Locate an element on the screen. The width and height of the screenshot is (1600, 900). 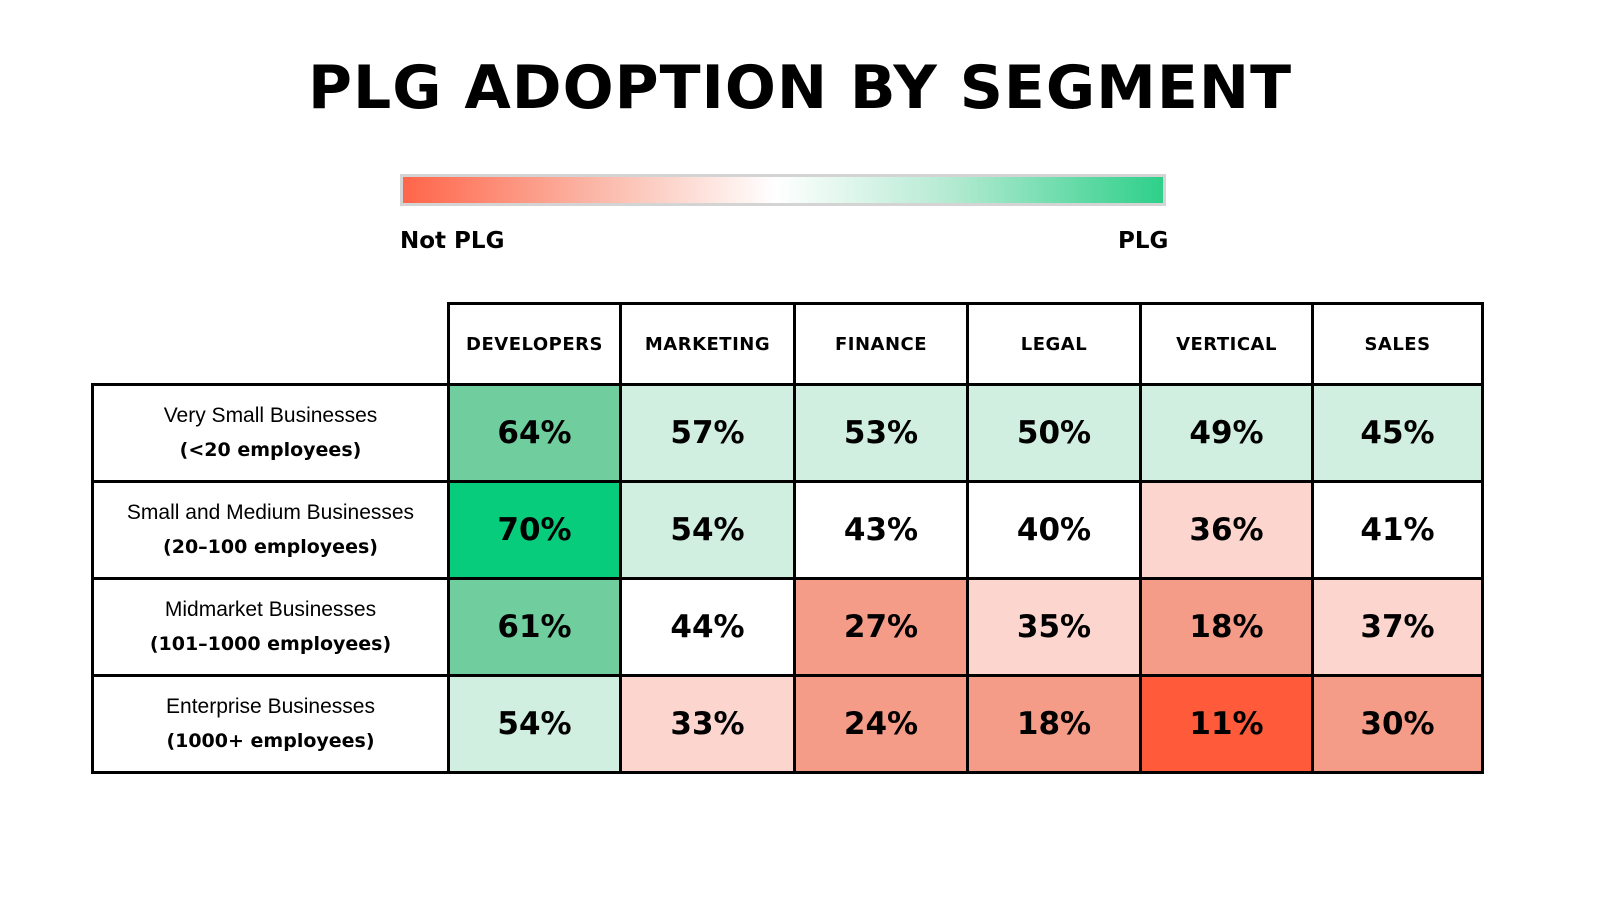
row-segment-size: (<20 employees) is located at coordinates (270, 450).